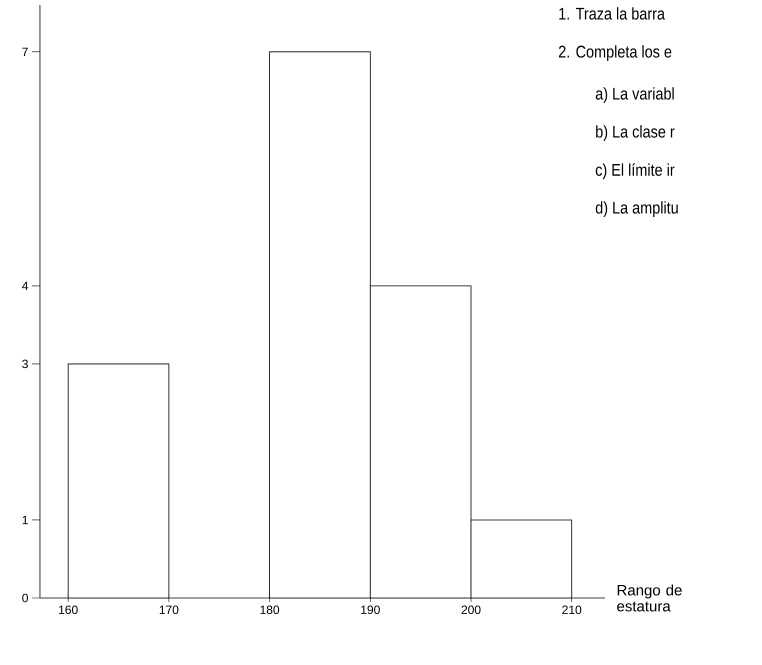 The image size is (762, 665). Describe the element at coordinates (471, 610) in the screenshot. I see `x-tick-label: 200` at that location.